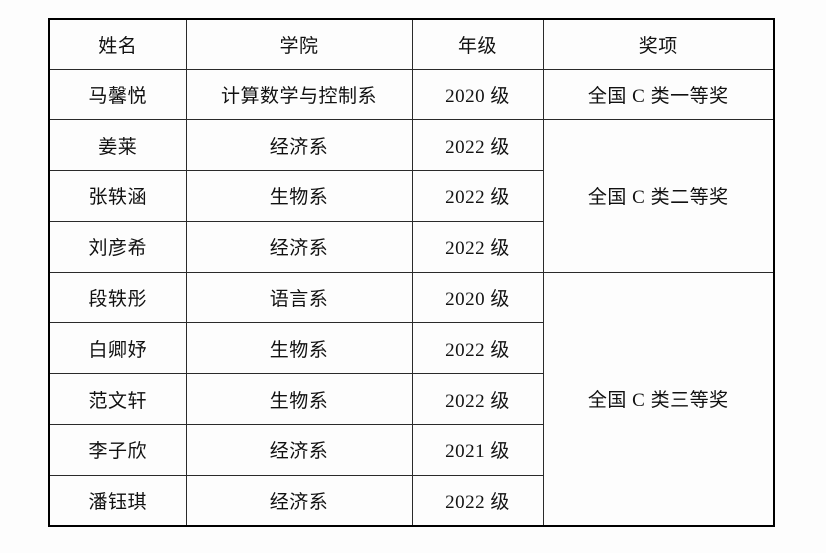 The image size is (826, 553). I want to click on name-cell: 张轶涵, so click(117, 196).